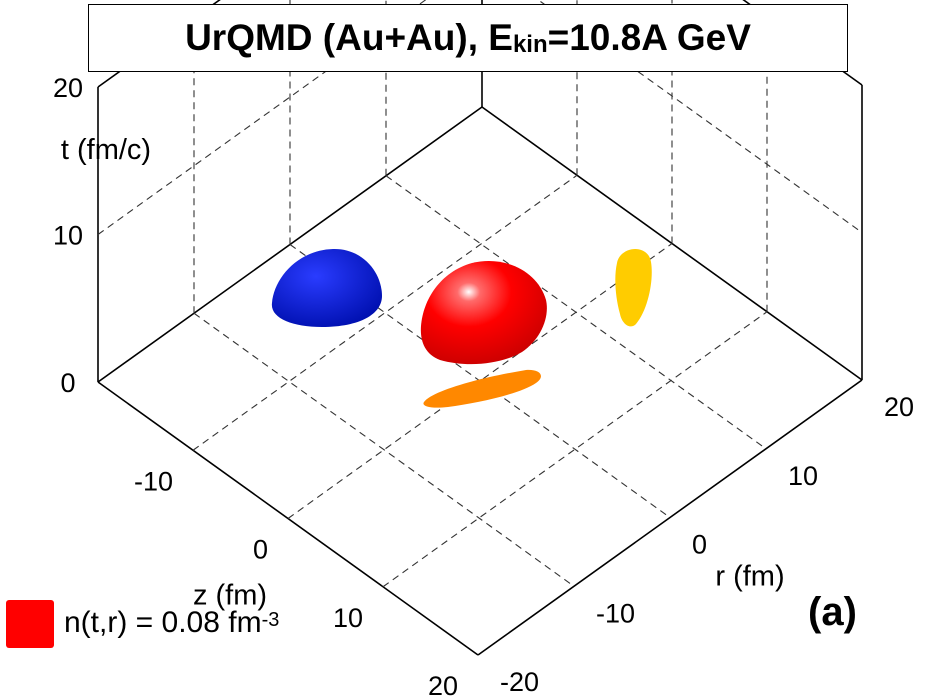 The height and width of the screenshot is (699, 926). What do you see at coordinates (519, 682) in the screenshot?
I see `tick-label-r: -20` at bounding box center [519, 682].